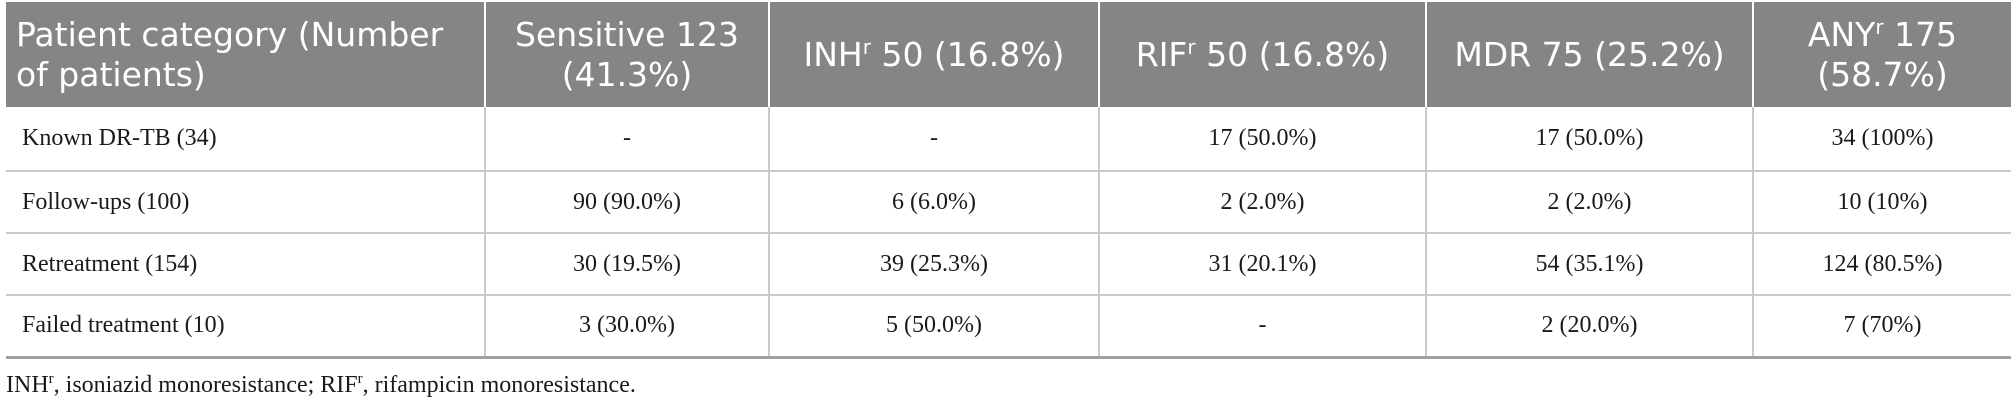 The width and height of the screenshot is (2016, 415). Describe the element at coordinates (833, 54) in the screenshot. I see `header-text: INH` at that location.